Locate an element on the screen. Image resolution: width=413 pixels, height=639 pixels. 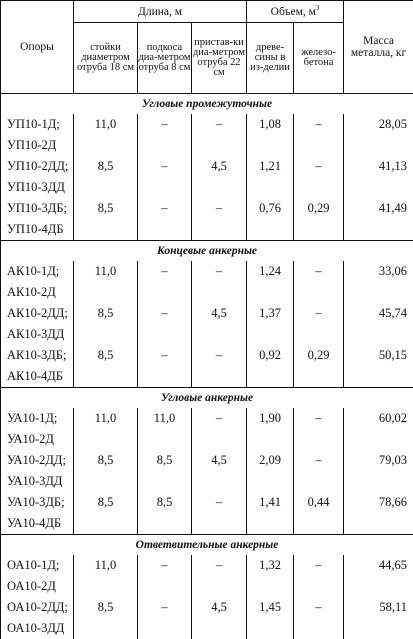
table-row: ОА10-1Д;11,0––1,32–44,65 is located at coordinates (207, 565).